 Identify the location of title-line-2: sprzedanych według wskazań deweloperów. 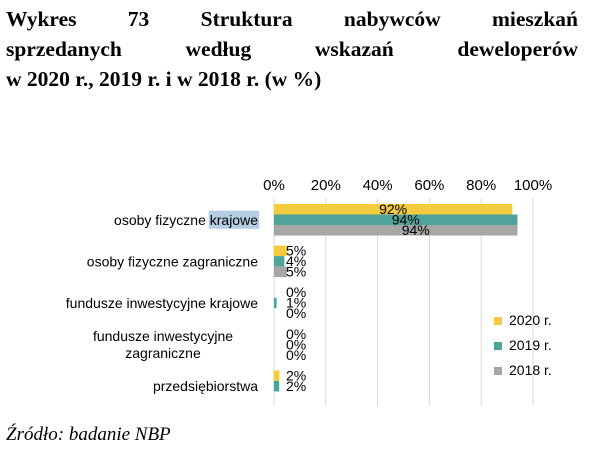
(292, 49).